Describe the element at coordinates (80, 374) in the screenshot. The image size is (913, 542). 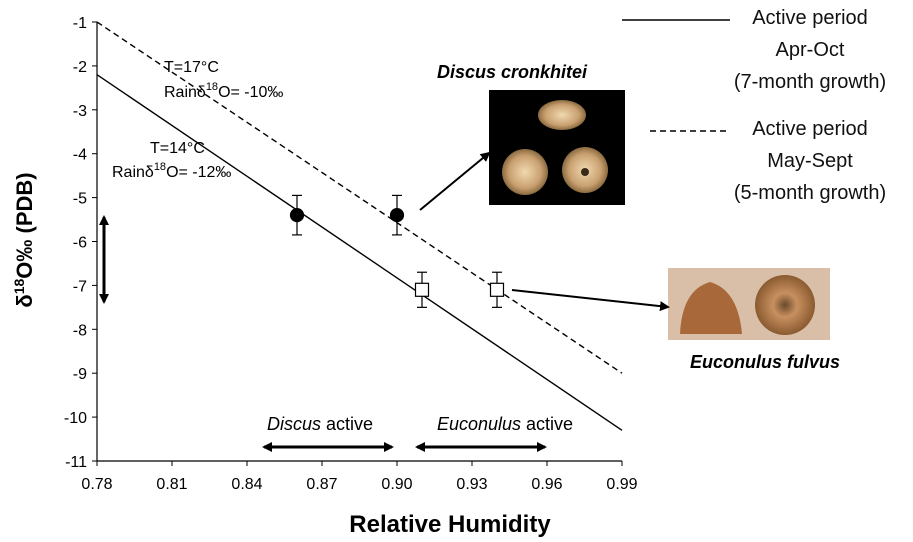
I see `y-tick-label: -9` at that location.